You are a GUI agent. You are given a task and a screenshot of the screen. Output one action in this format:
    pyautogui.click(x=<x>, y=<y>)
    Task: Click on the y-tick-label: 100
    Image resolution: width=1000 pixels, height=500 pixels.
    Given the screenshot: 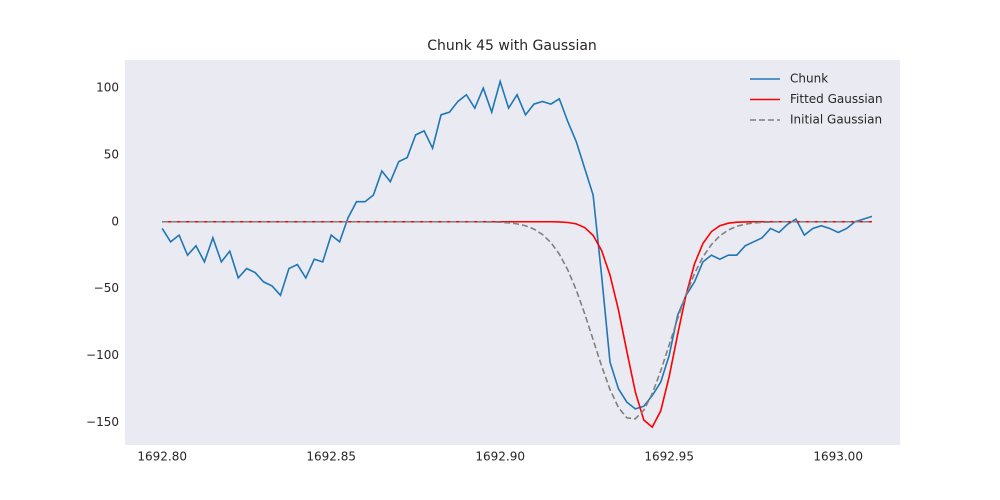 What is the action you would take?
    pyautogui.click(x=107, y=88)
    